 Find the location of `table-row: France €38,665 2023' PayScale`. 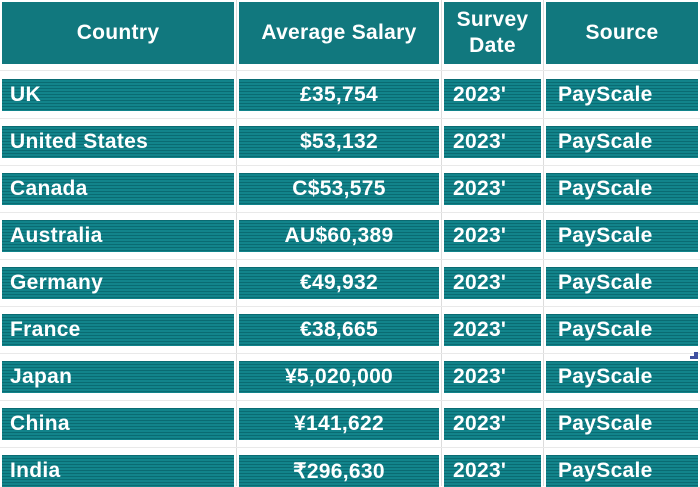

table-row: France €38,665 2023' PayScale is located at coordinates (350, 330).